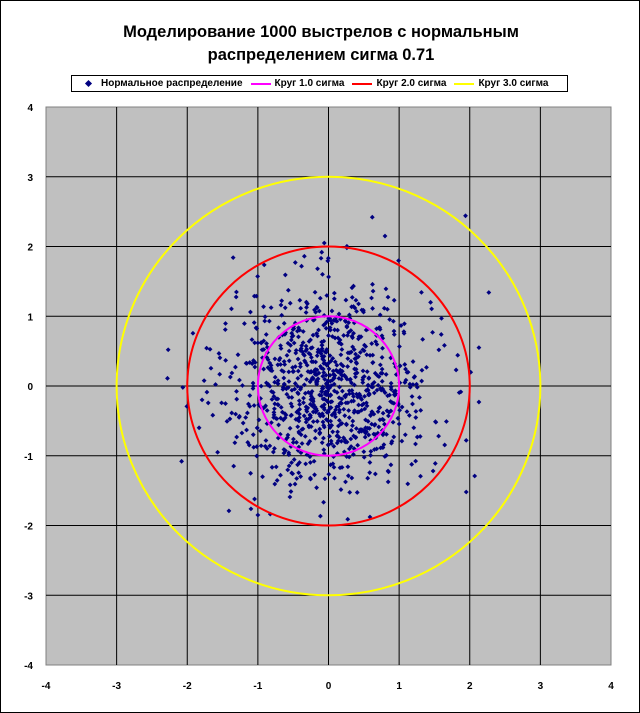 Image resolution: width=640 pixels, height=713 pixels. What do you see at coordinates (411, 83) in the screenshot?
I see `legend-label-circle-2: Круг 2.0 сигма` at bounding box center [411, 83].